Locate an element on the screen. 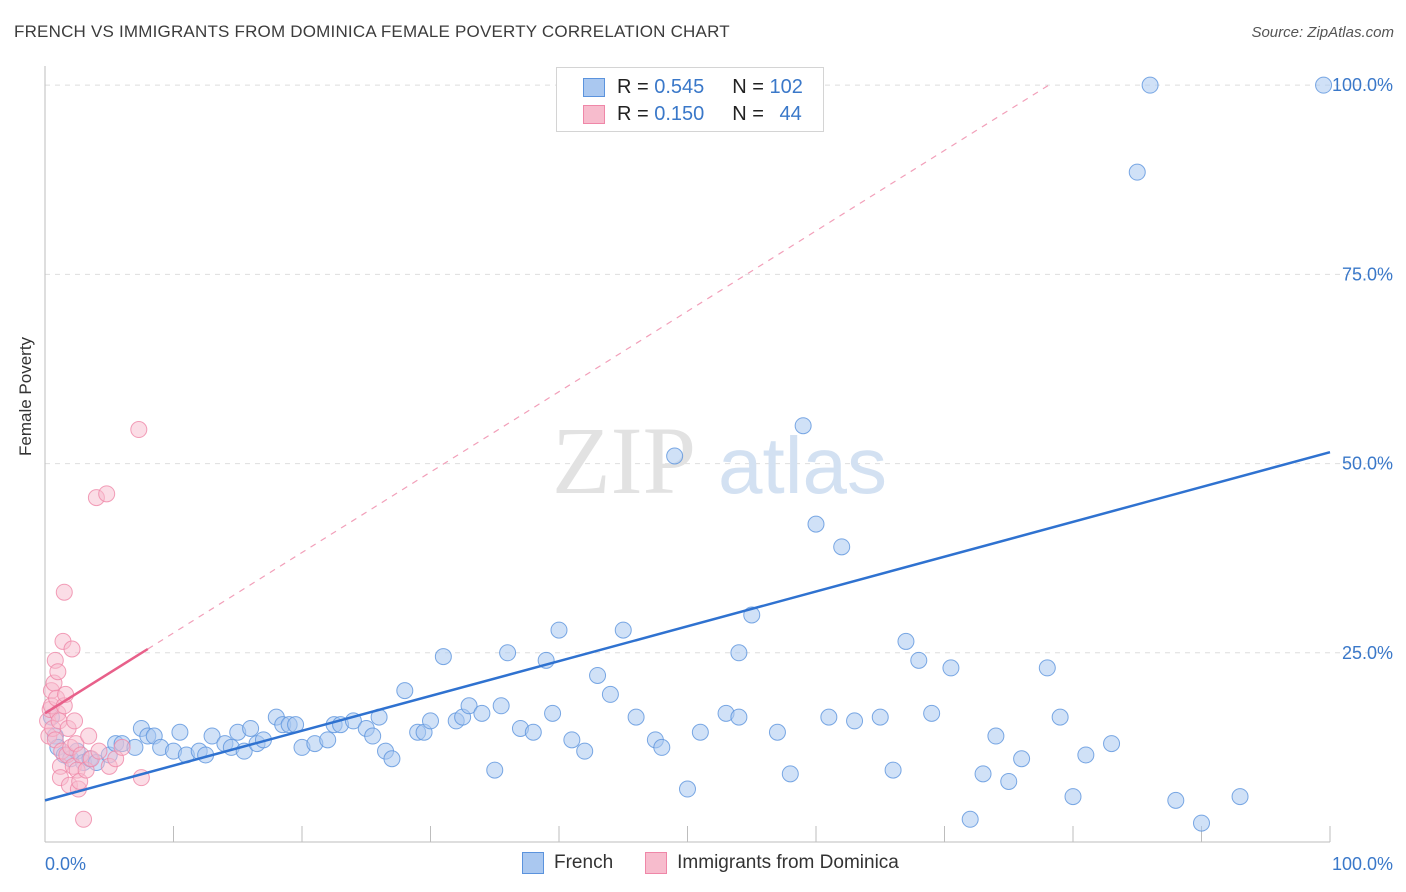 The height and width of the screenshot is (892, 1406). y-tick-label: 25.0% is located at coordinates (1367, 653).